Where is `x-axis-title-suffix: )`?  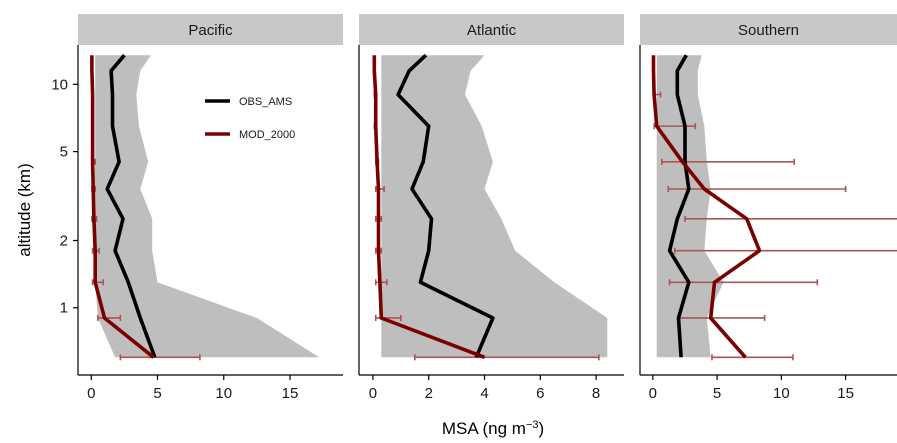 x-axis-title-suffix: ) is located at coordinates (541, 428).